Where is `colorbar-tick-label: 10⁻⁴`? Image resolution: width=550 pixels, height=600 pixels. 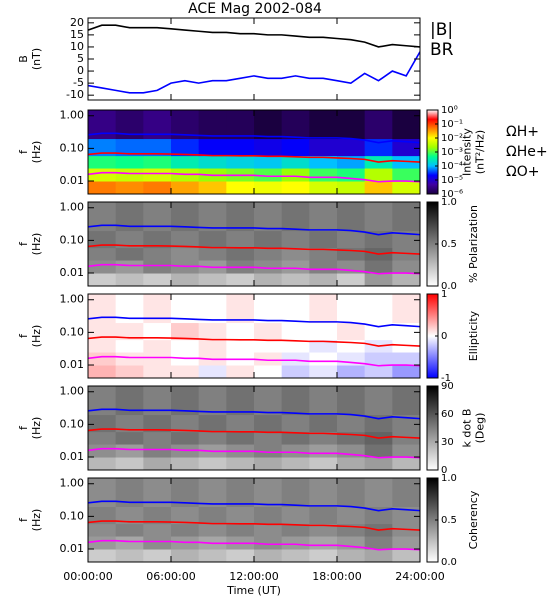 colorbar-tick-label: 10⁻⁴ is located at coordinates (452, 166).